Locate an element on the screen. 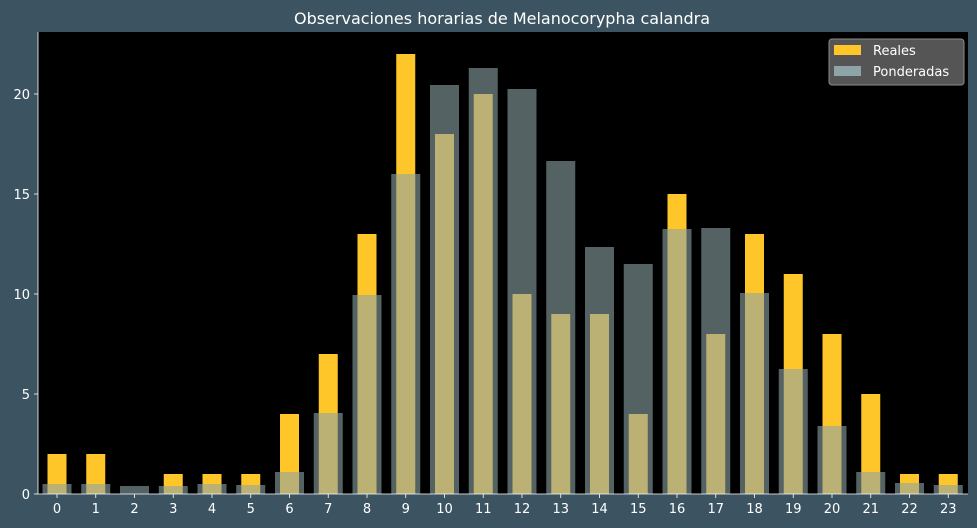  legend-label-reales: Reales is located at coordinates (894, 51).